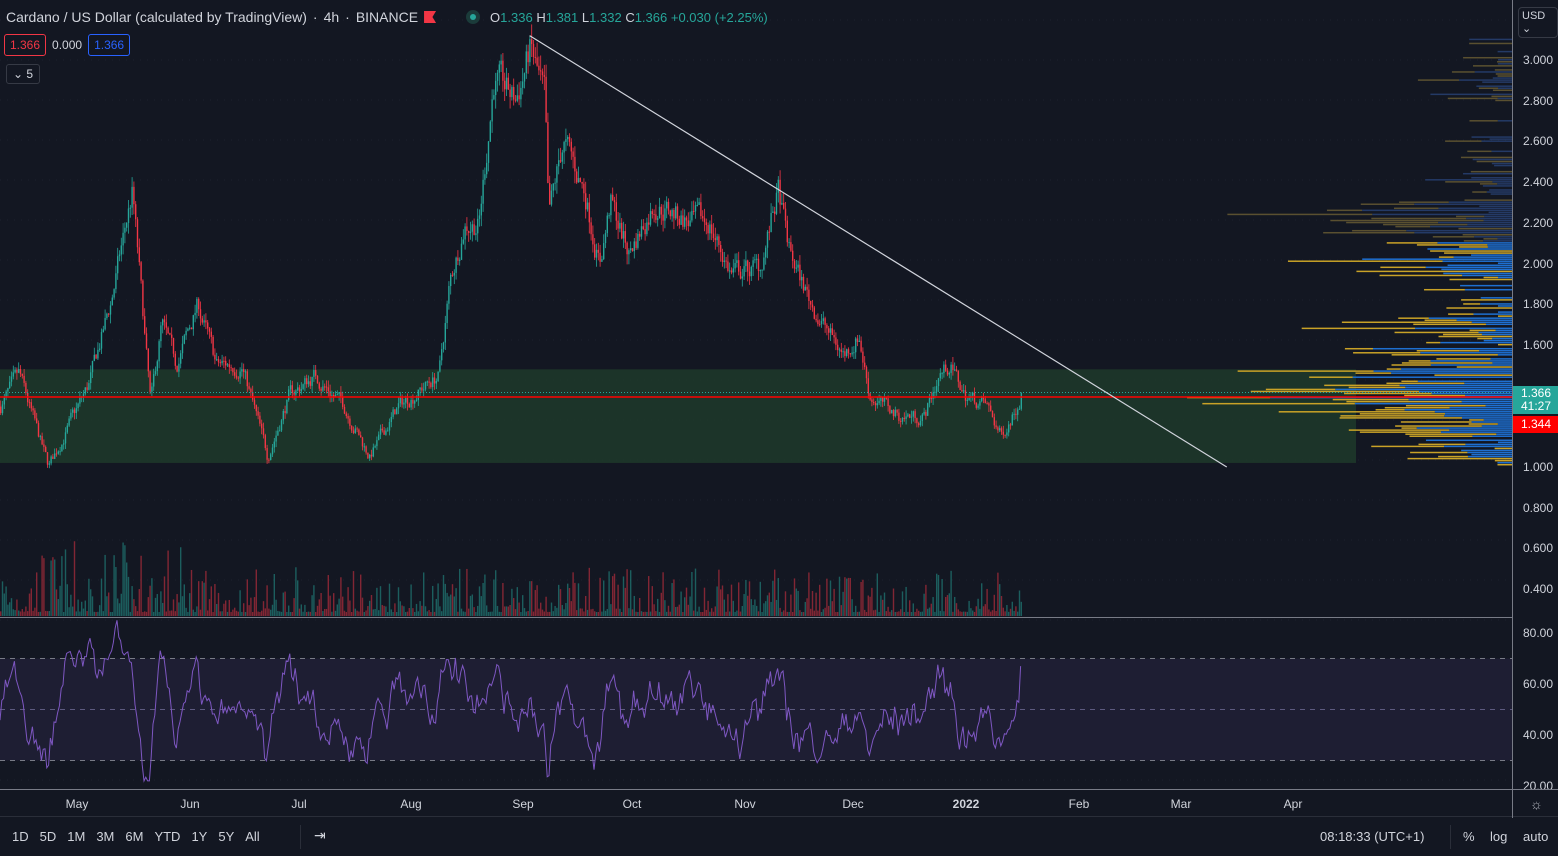 This screenshot has width=1558, height=856. I want to click on range-button-1m: 1M, so click(76, 836).